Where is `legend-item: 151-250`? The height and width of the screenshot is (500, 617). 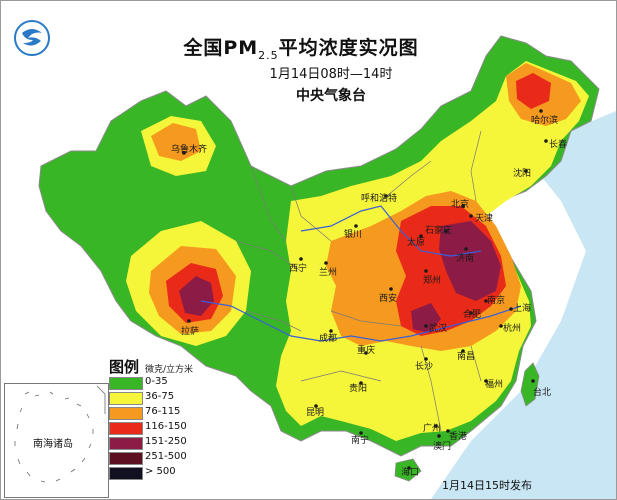
legend-item: 151-250 is located at coordinates (155, 443).